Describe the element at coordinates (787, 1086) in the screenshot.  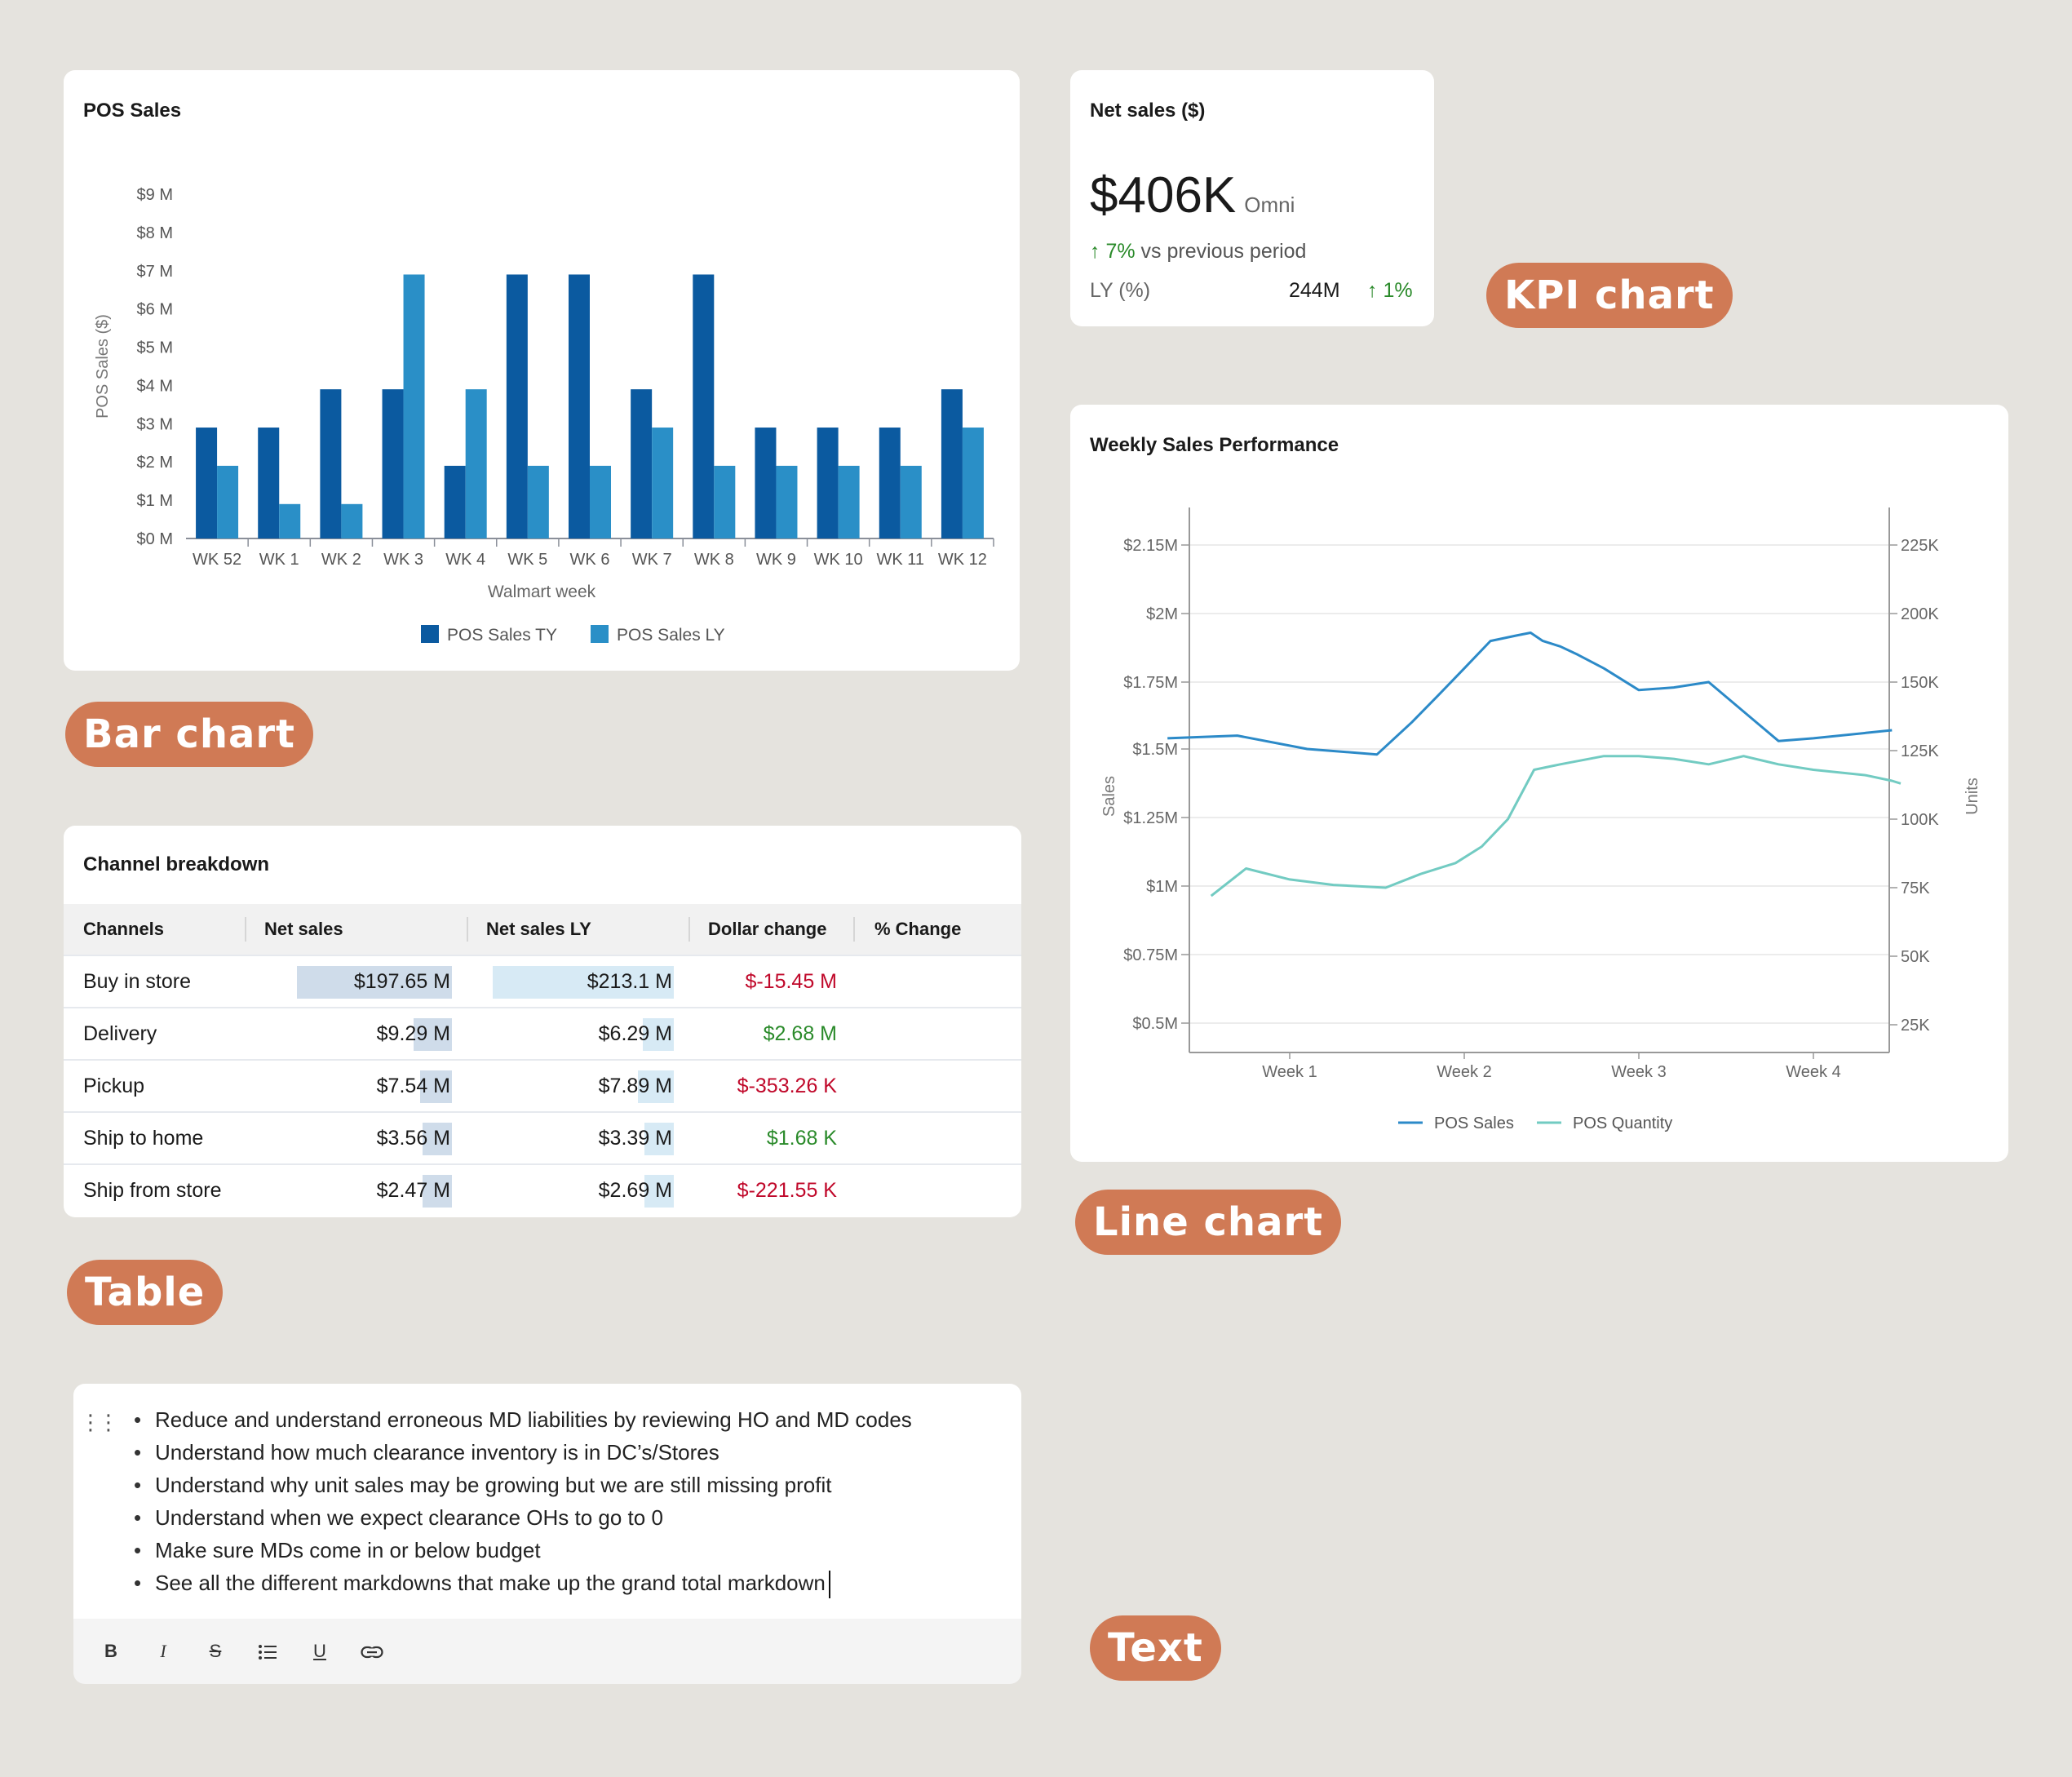
I see `cell-dollar-change: $-353.26 K` at that location.